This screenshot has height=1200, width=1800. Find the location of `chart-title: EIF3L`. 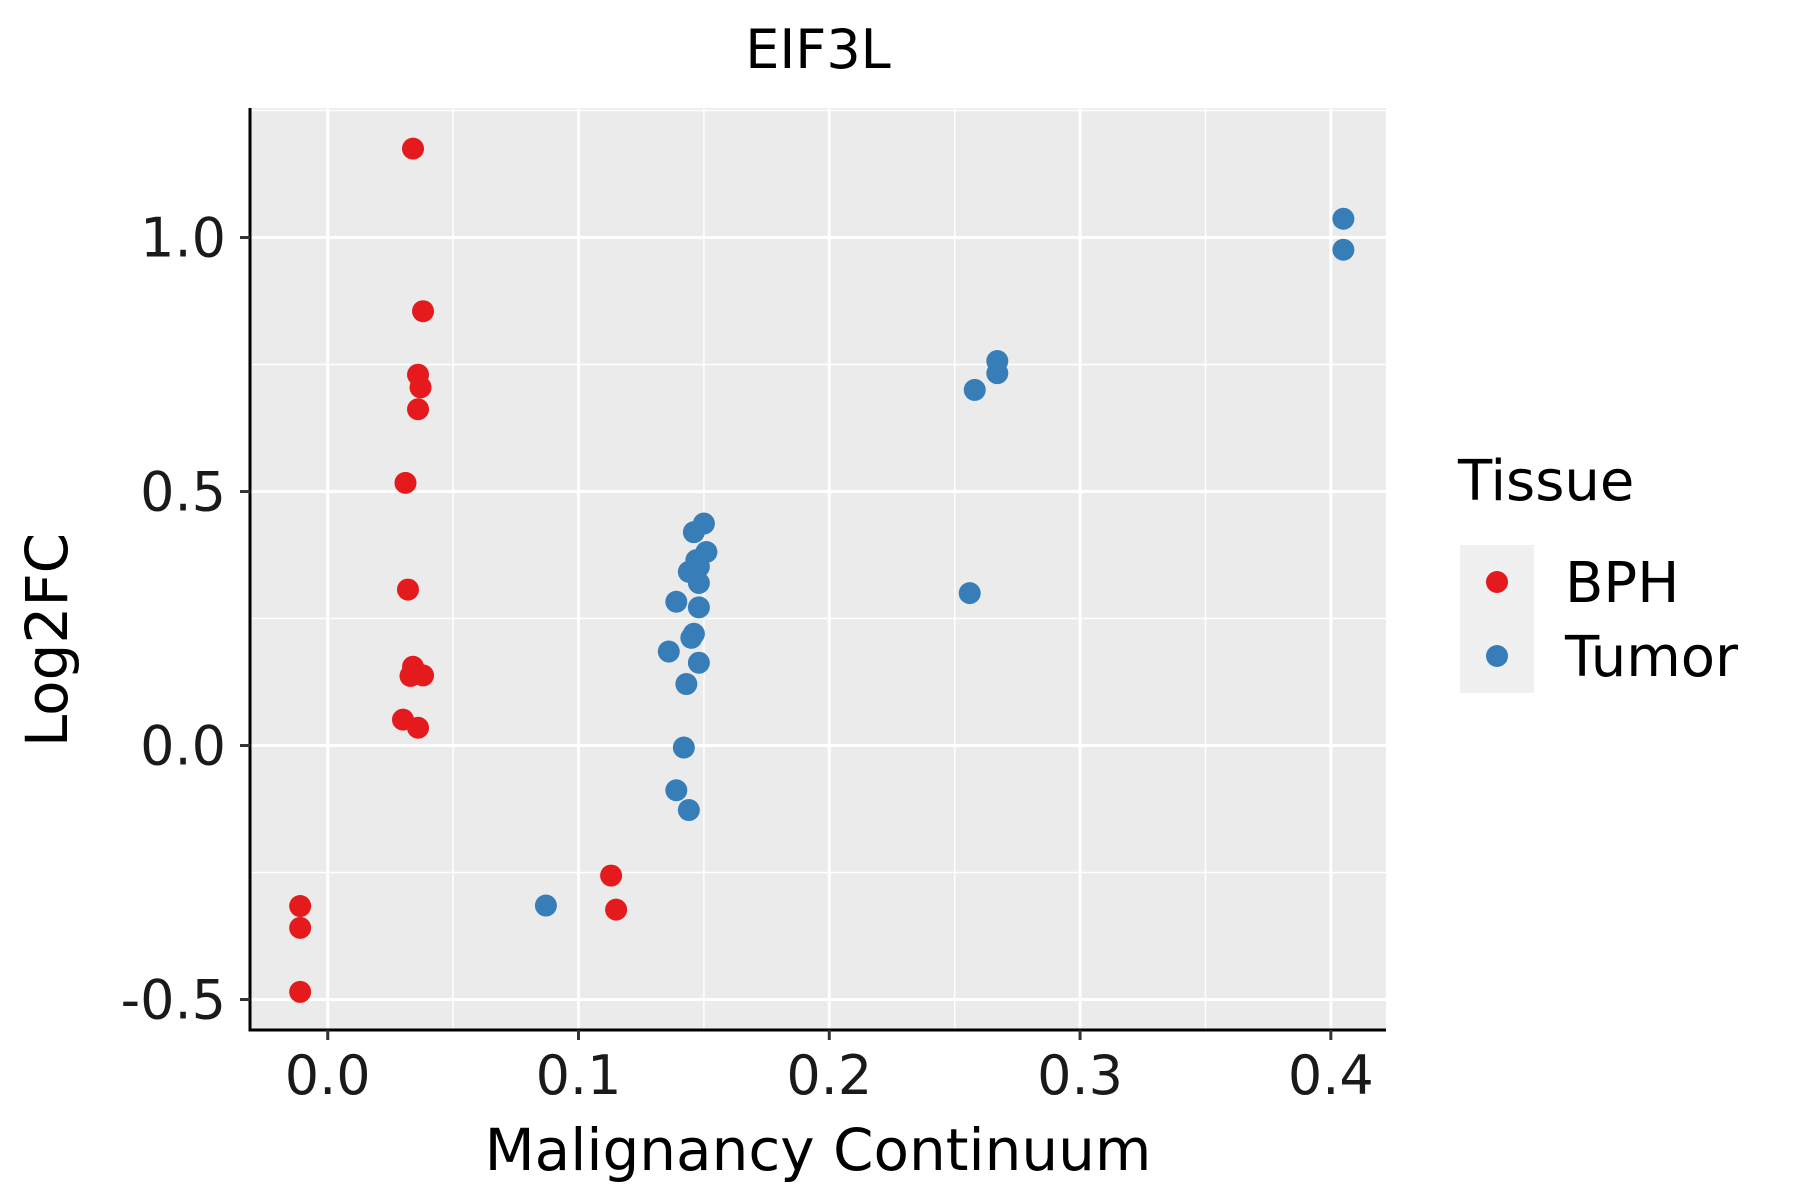

chart-title: EIF3L is located at coordinates (818, 49).